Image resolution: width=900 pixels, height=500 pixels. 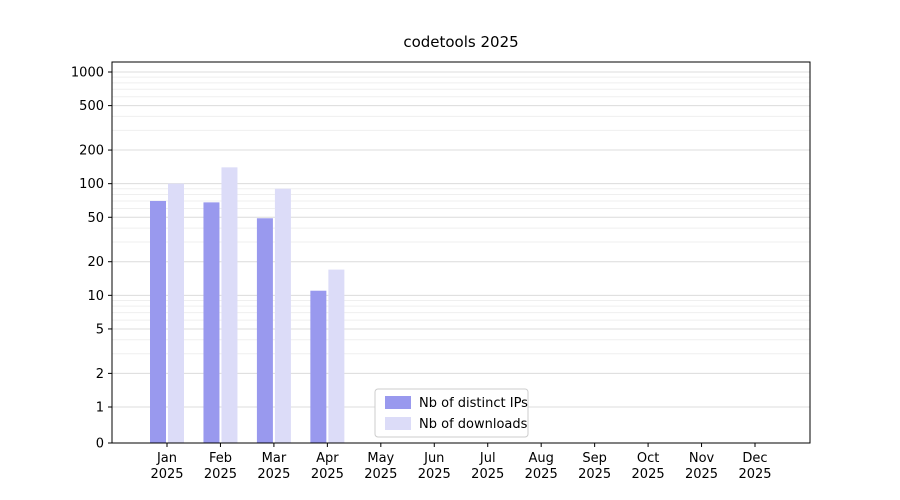 What do you see at coordinates (95, 296) in the screenshot?
I see `y-tick-label: 10` at bounding box center [95, 296].